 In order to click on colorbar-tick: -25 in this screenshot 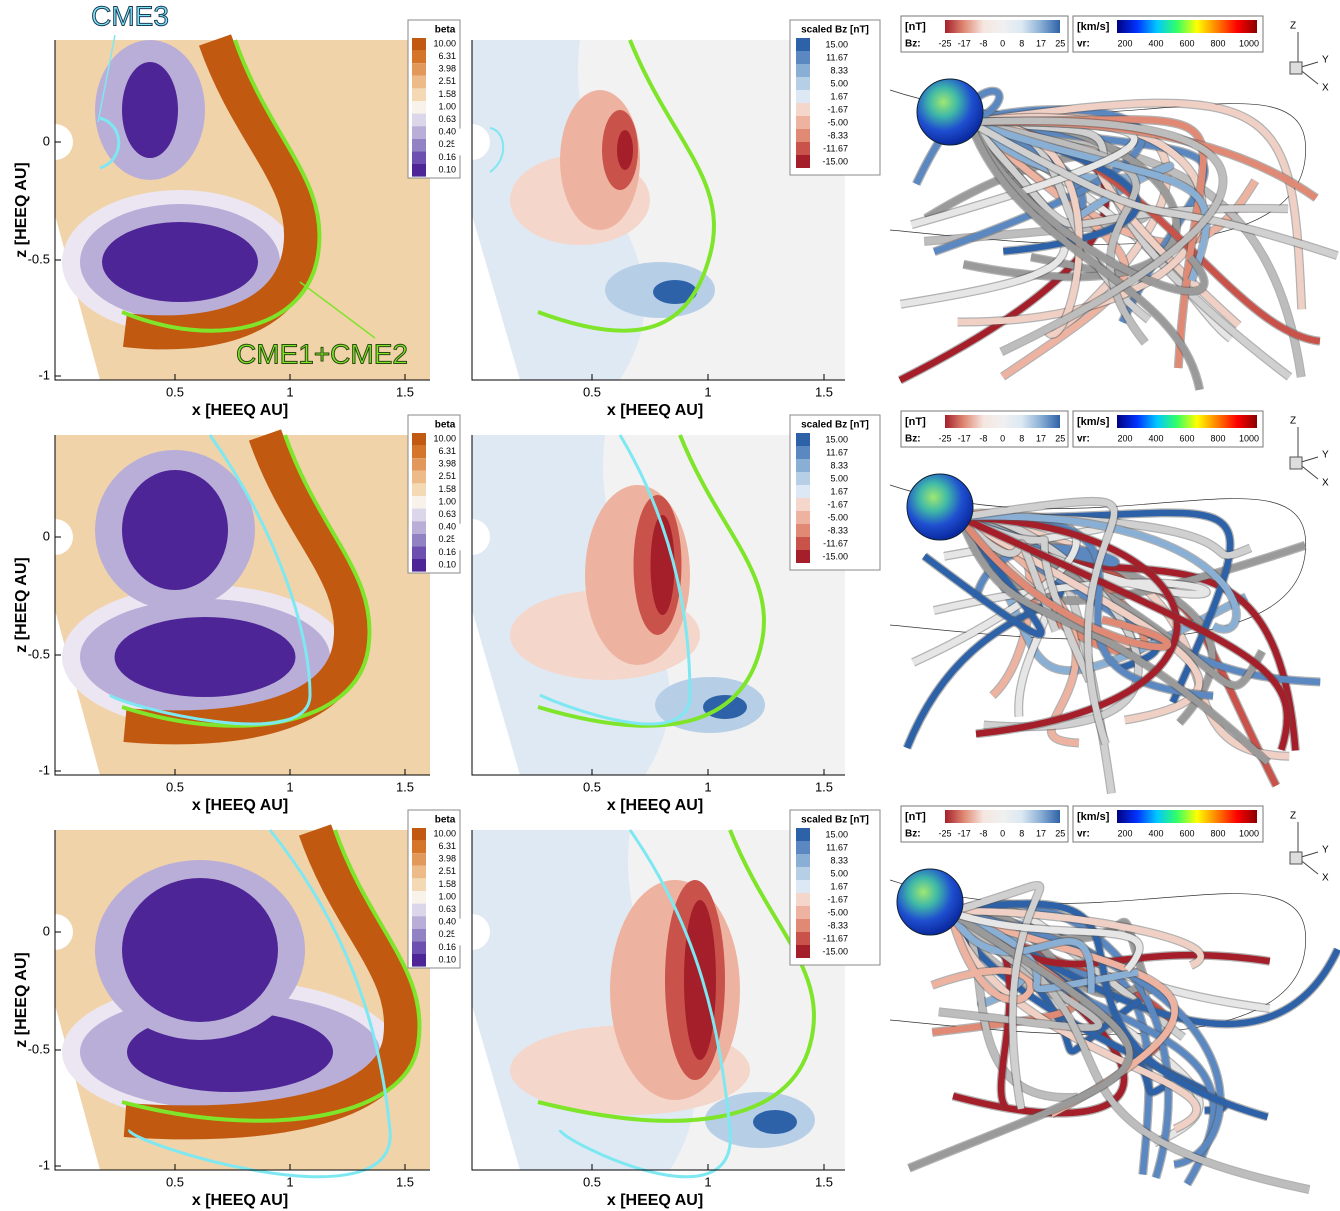, I will do `click(944, 438)`.